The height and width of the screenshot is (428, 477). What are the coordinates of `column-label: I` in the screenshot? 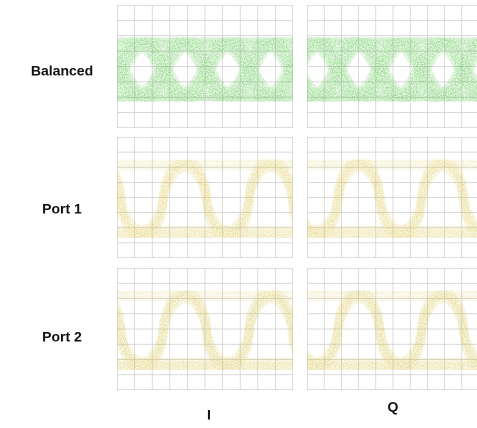 It's located at (209, 415).